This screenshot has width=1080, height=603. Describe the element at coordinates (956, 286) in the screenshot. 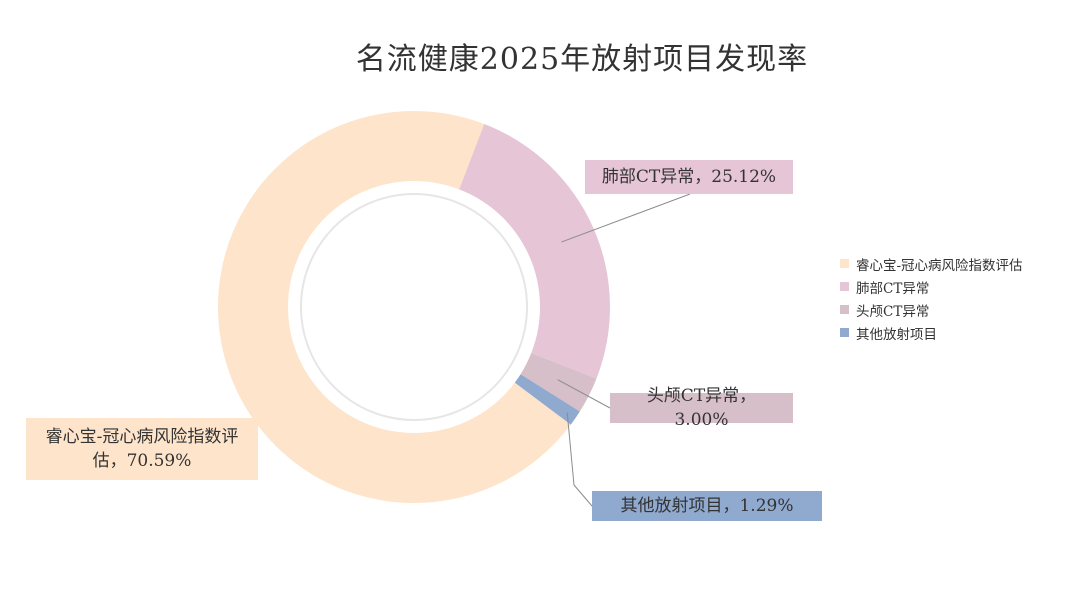

I see `legend-item: 肺部CT异常` at that location.